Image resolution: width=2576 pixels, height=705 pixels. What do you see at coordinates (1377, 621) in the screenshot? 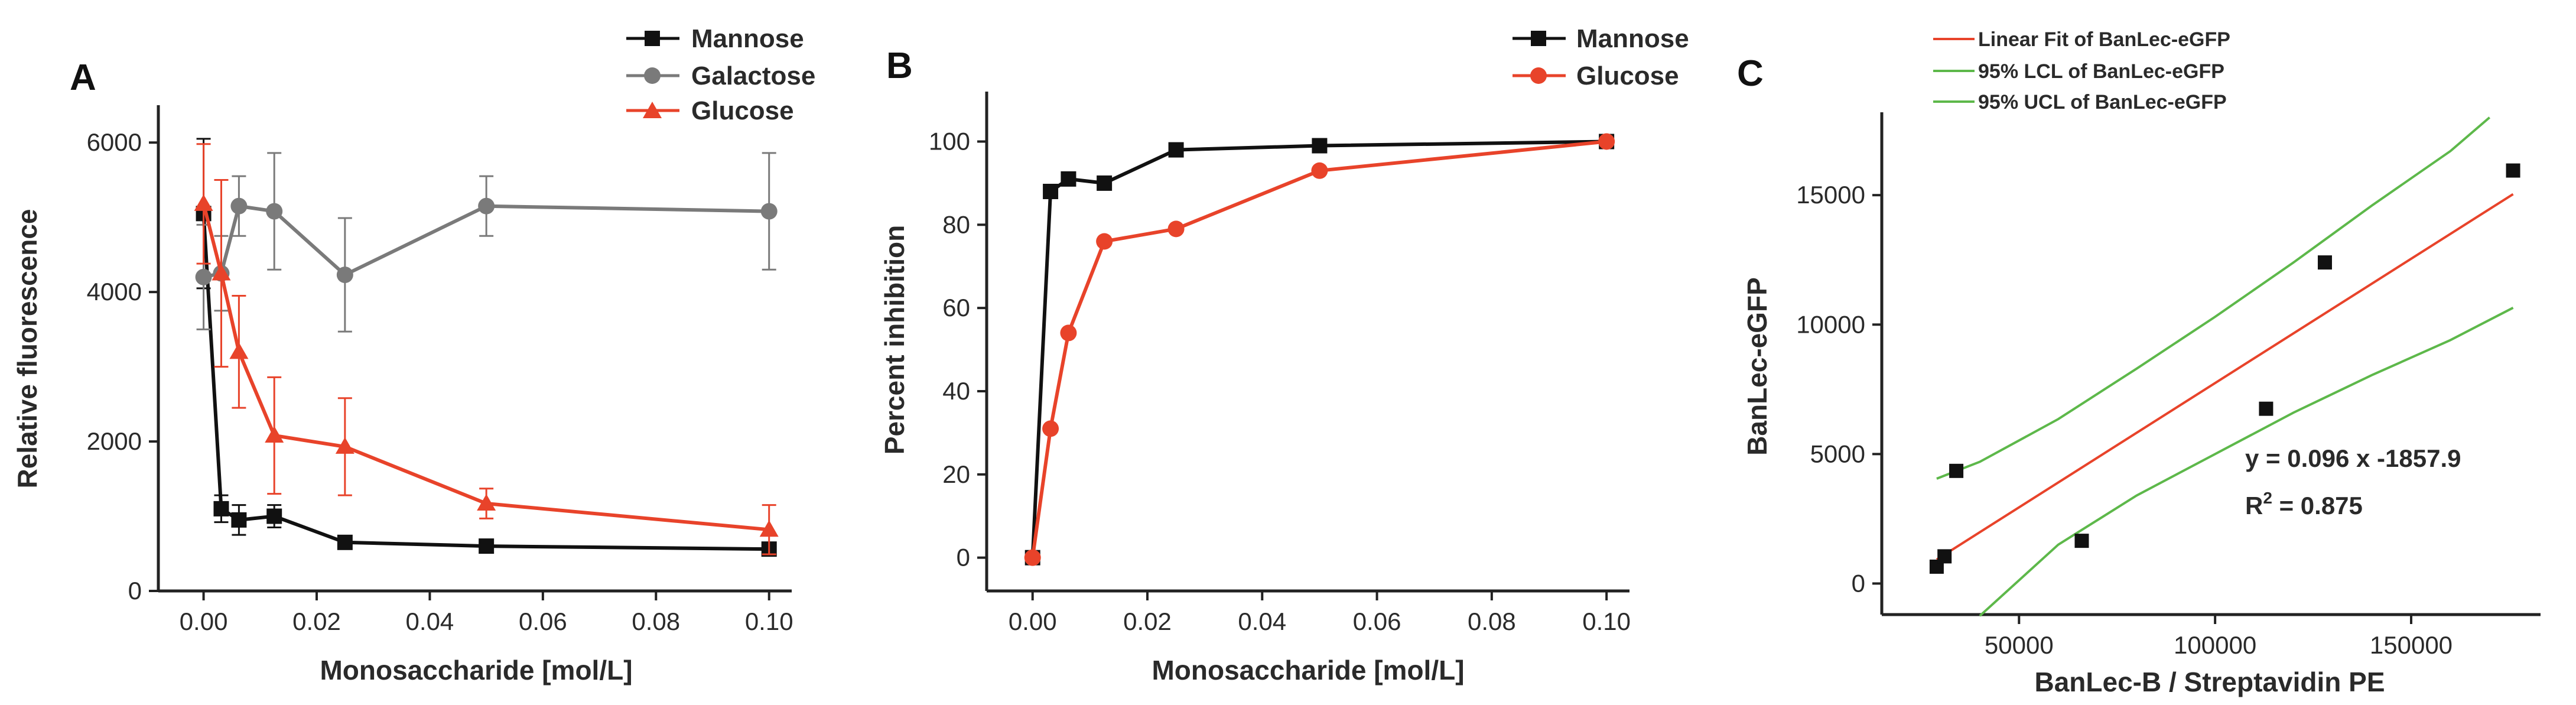
I see `x-tick-label-b: 0.06` at bounding box center [1377, 621].